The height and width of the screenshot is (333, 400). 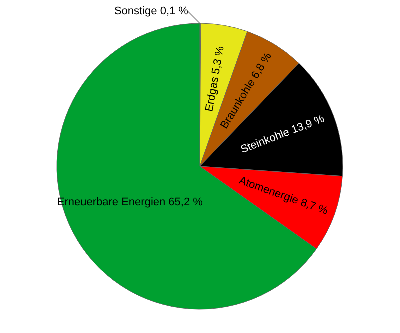 I want to click on slice-label: Erdgas 5,3 %, so click(x=215, y=79).